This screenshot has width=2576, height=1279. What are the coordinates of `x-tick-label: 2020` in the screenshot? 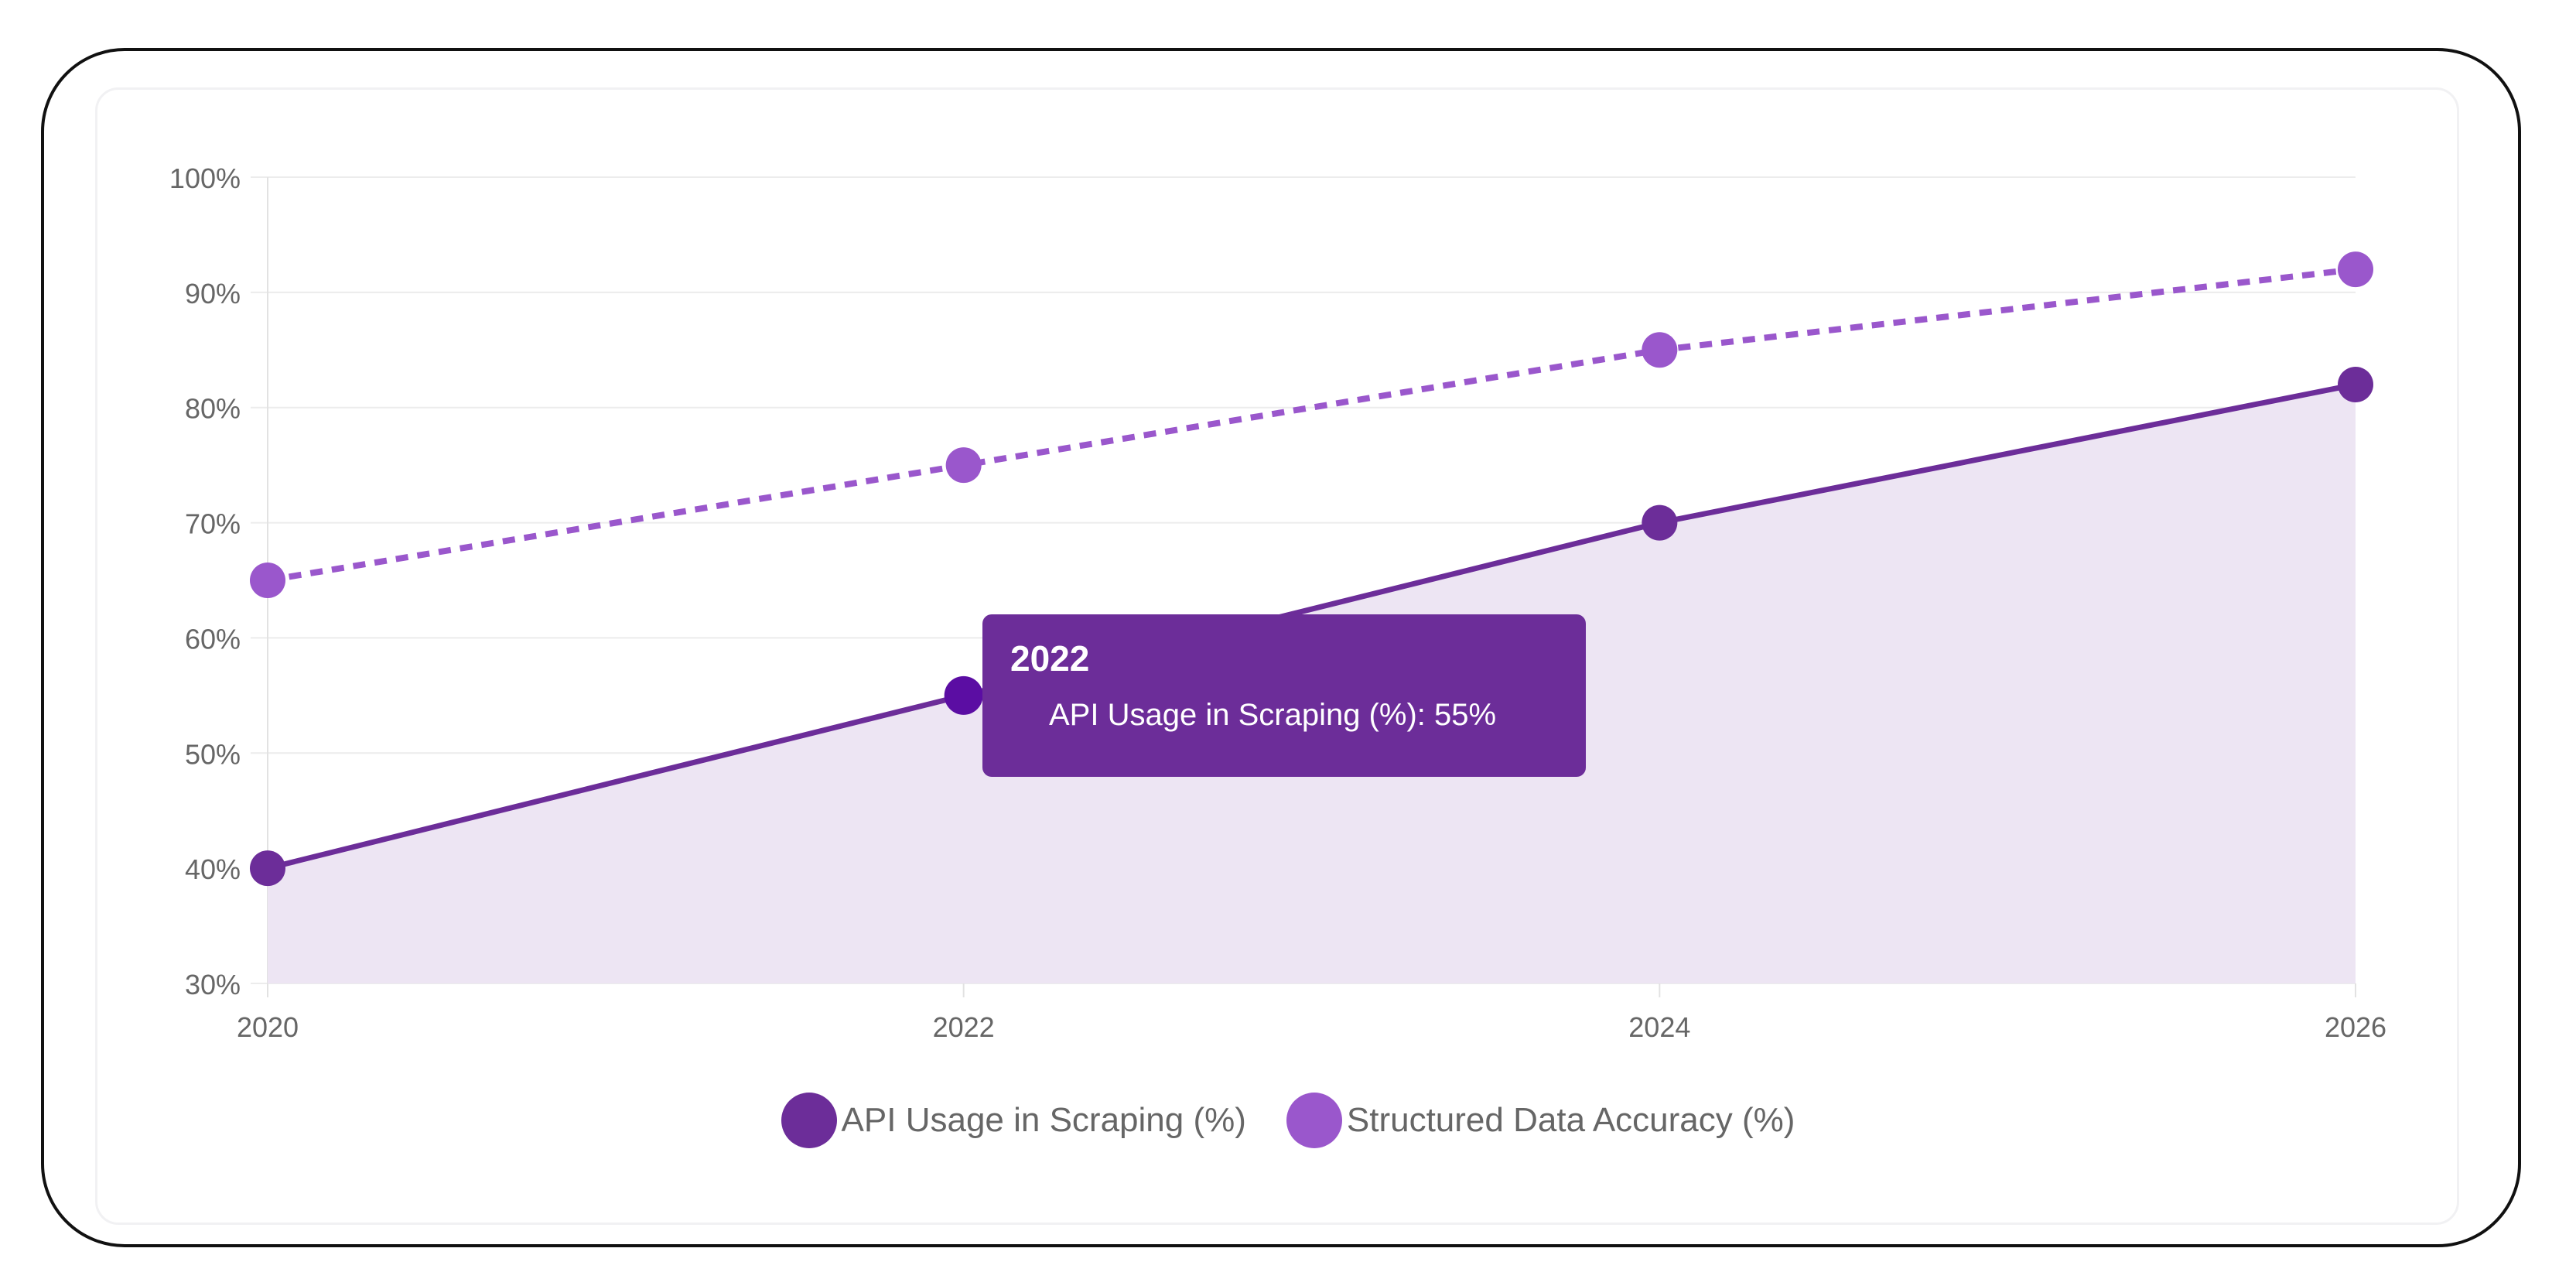 It's located at (268, 1027).